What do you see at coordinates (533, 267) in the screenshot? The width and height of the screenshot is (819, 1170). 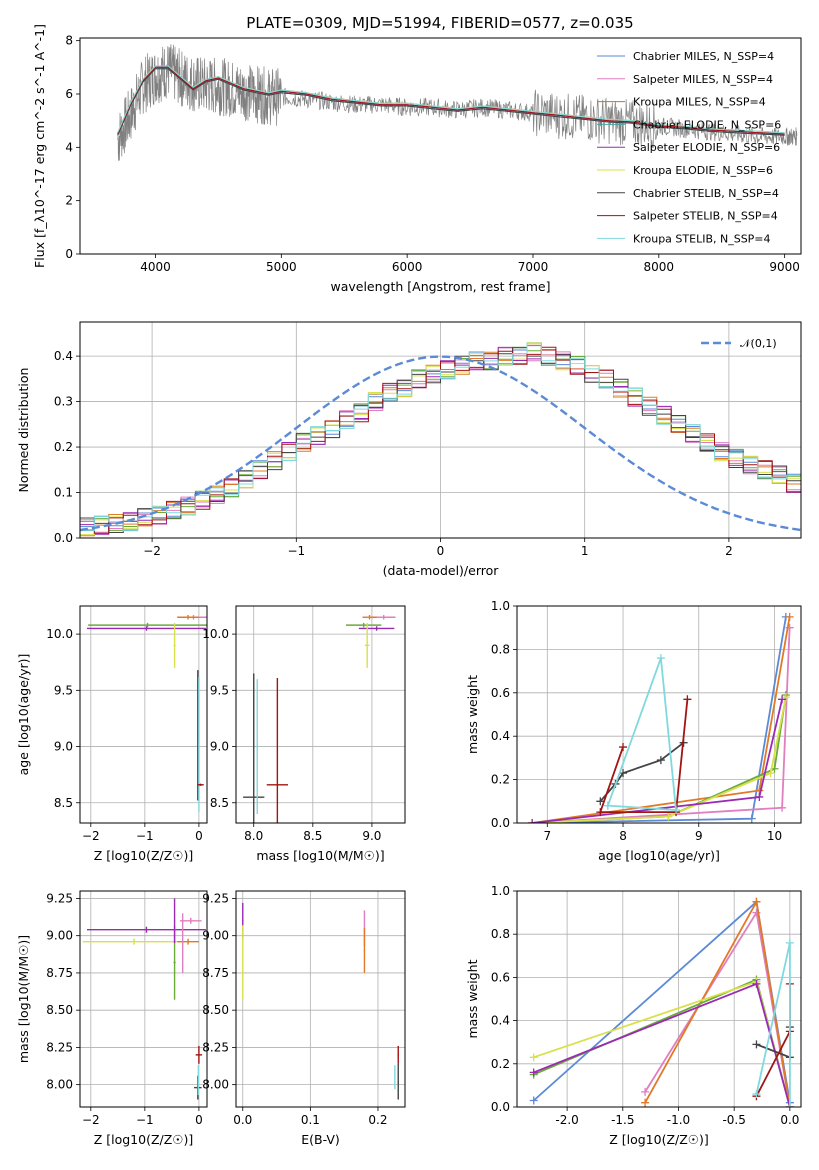 I see `x-tick-label: 7000` at bounding box center [533, 267].